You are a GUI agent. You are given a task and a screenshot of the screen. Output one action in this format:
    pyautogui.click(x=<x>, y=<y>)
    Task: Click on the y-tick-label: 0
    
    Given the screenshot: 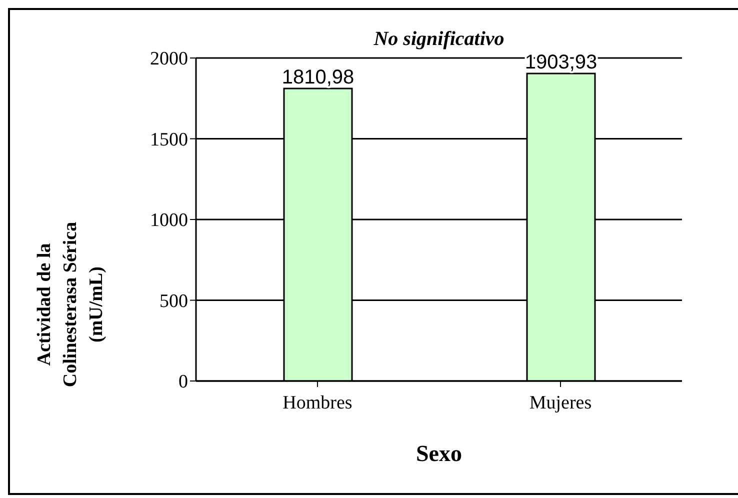 What is the action you would take?
    pyautogui.click(x=183, y=382)
    